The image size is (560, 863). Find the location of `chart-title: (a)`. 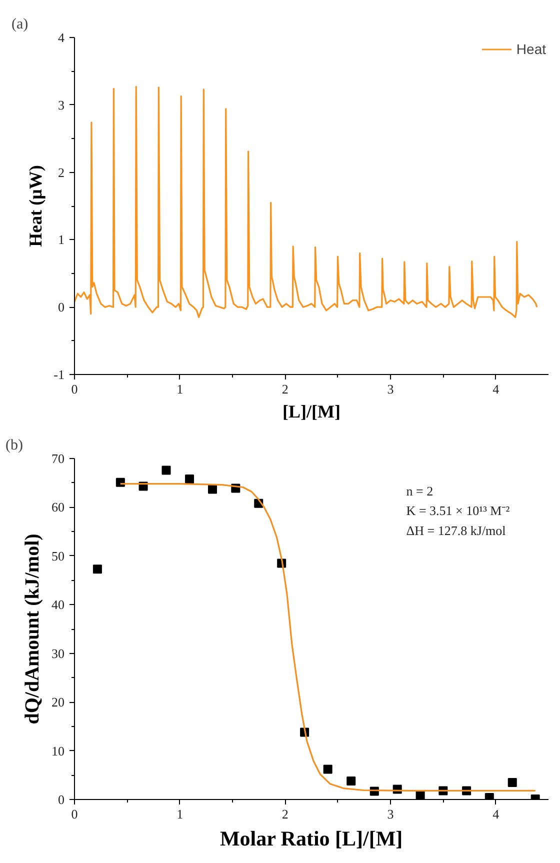

chart-title: (a) is located at coordinates (20, 24).